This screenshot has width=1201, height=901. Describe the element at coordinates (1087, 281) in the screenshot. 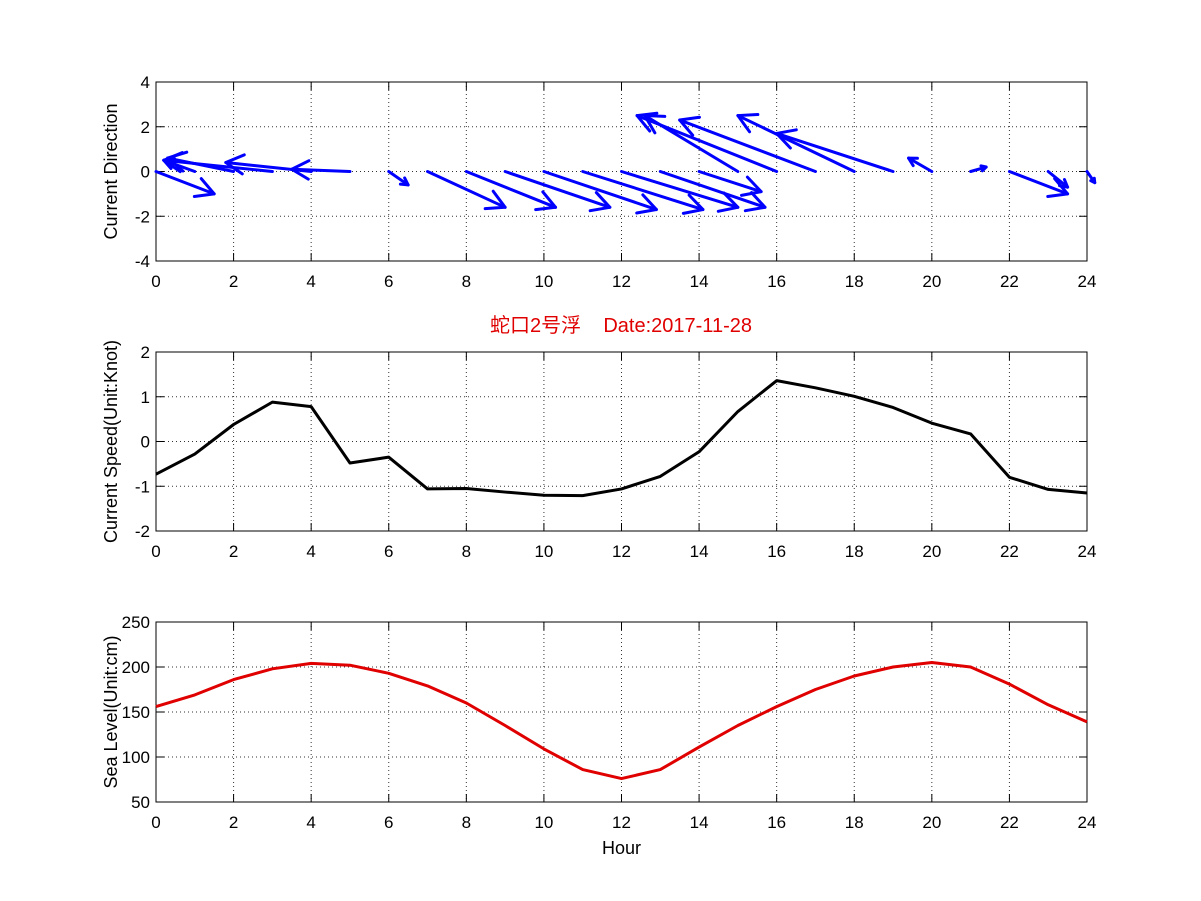

I see `current-direction-xtick-label: 24` at that location.